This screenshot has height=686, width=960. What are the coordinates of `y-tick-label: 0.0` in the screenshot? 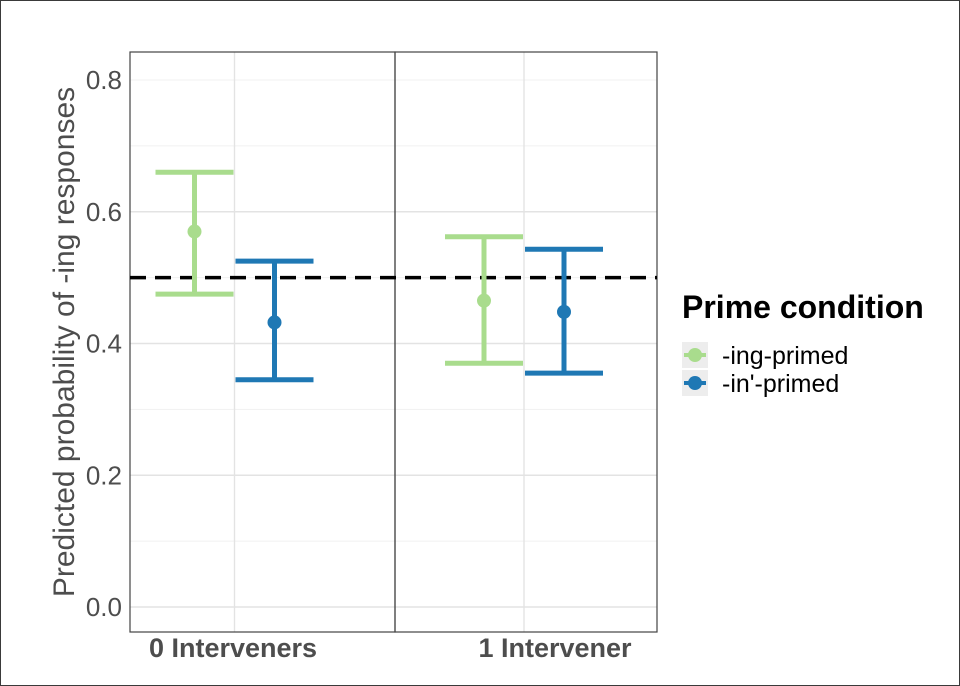 It's located at (104, 607).